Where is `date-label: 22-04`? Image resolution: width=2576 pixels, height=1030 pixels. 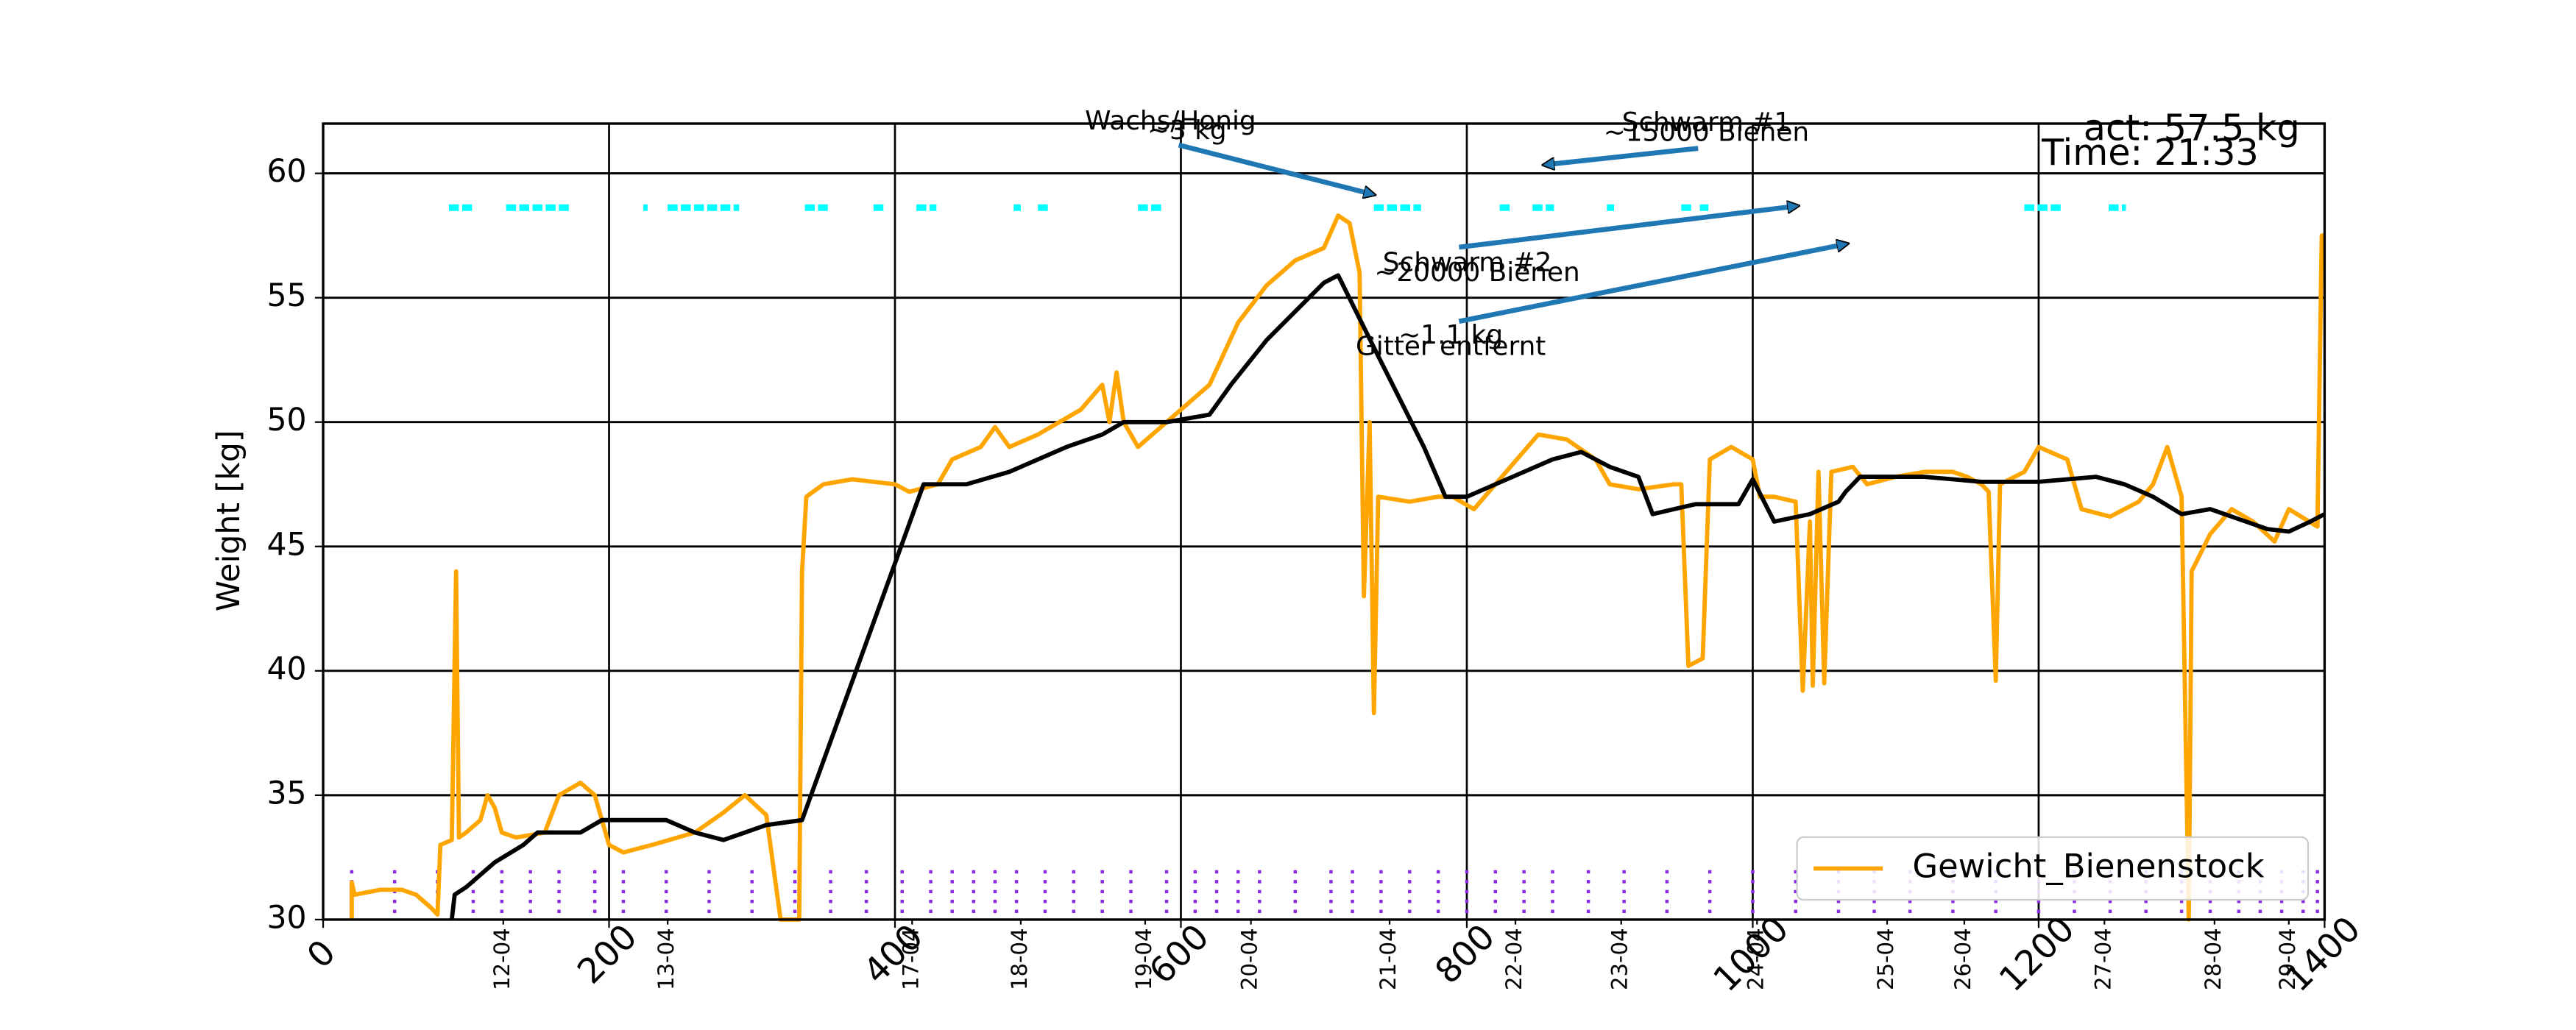 date-label: 22-04 is located at coordinates (1513, 959).